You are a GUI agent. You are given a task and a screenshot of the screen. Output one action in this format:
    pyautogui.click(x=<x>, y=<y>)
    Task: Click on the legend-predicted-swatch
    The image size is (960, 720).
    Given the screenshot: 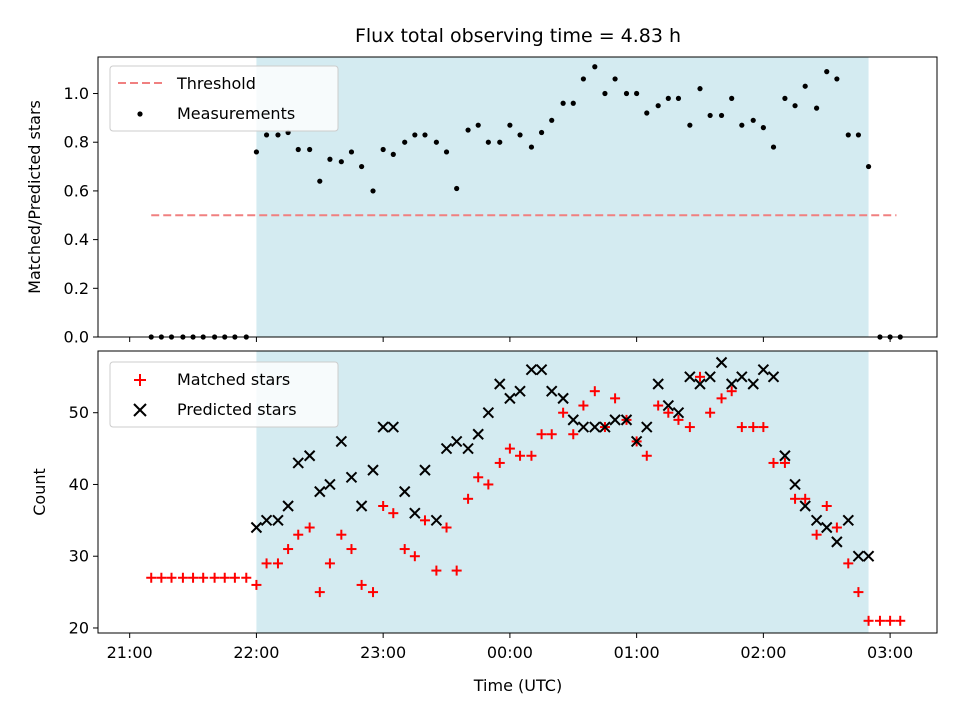 What is the action you would take?
    pyautogui.click(x=140, y=410)
    